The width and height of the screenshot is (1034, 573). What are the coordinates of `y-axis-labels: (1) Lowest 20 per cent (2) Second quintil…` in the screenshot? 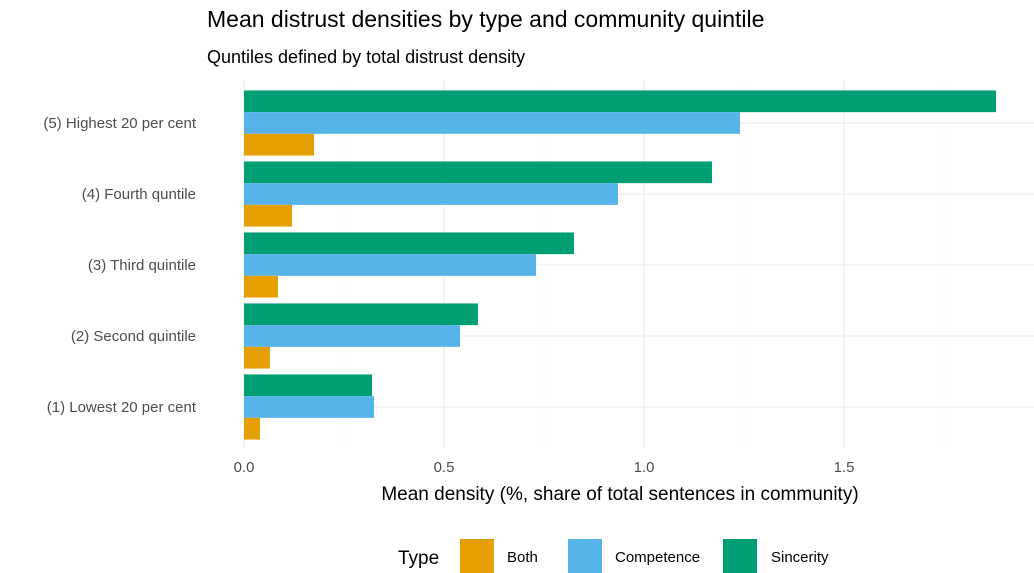 It's located at (119, 265).